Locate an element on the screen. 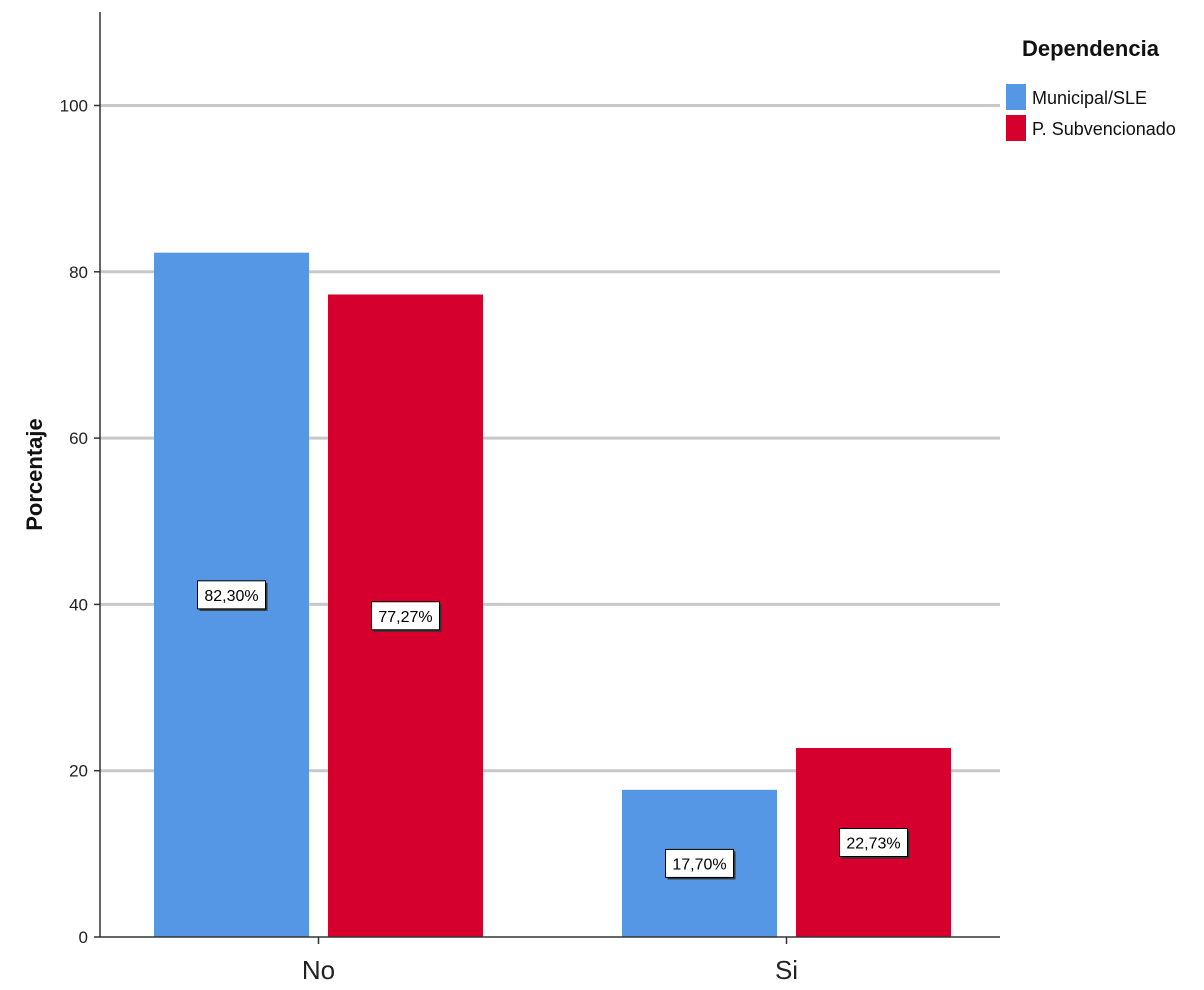 This screenshot has height=990, width=1204. y-tick-label: 20 is located at coordinates (78, 771).